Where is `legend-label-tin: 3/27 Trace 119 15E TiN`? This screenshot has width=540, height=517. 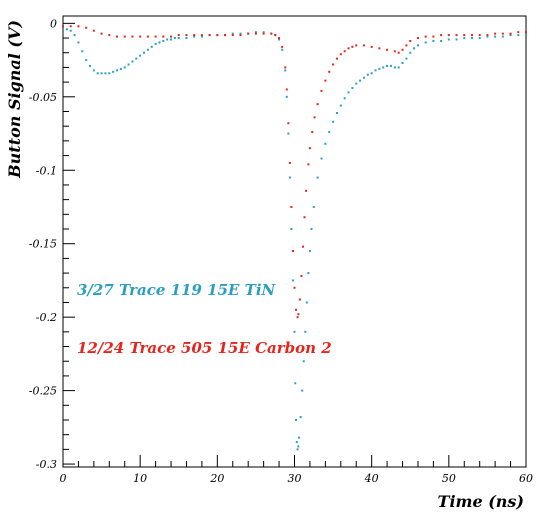 legend-label-tin: 3/27 Trace 119 15E TiN is located at coordinates (177, 290).